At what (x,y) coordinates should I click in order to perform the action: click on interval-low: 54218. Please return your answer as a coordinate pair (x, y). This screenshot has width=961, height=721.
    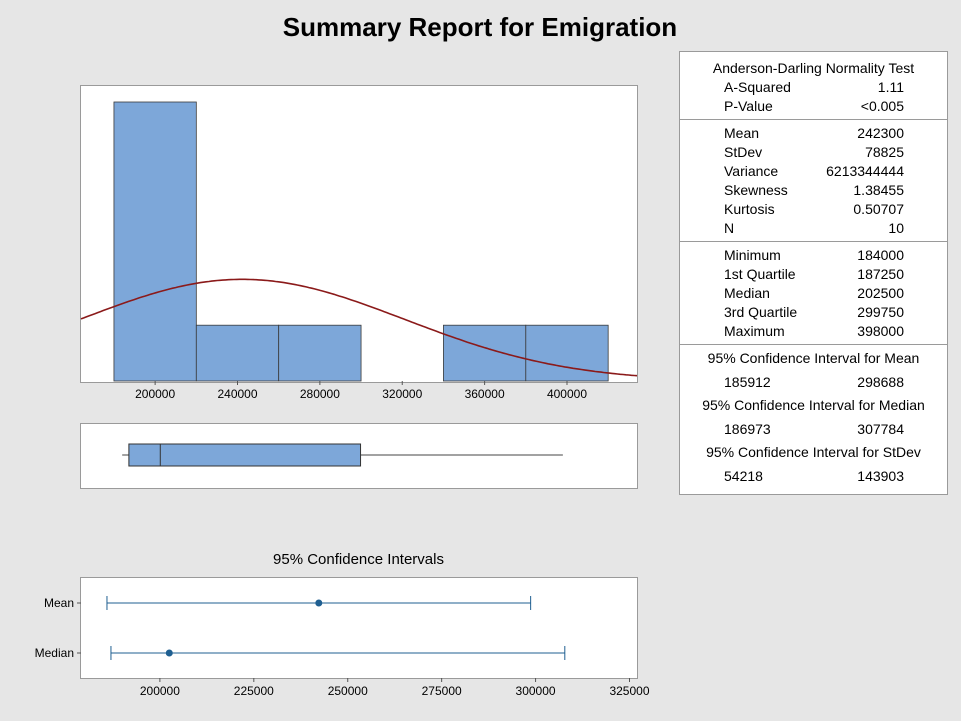
    Looking at the image, I should click on (743, 476).